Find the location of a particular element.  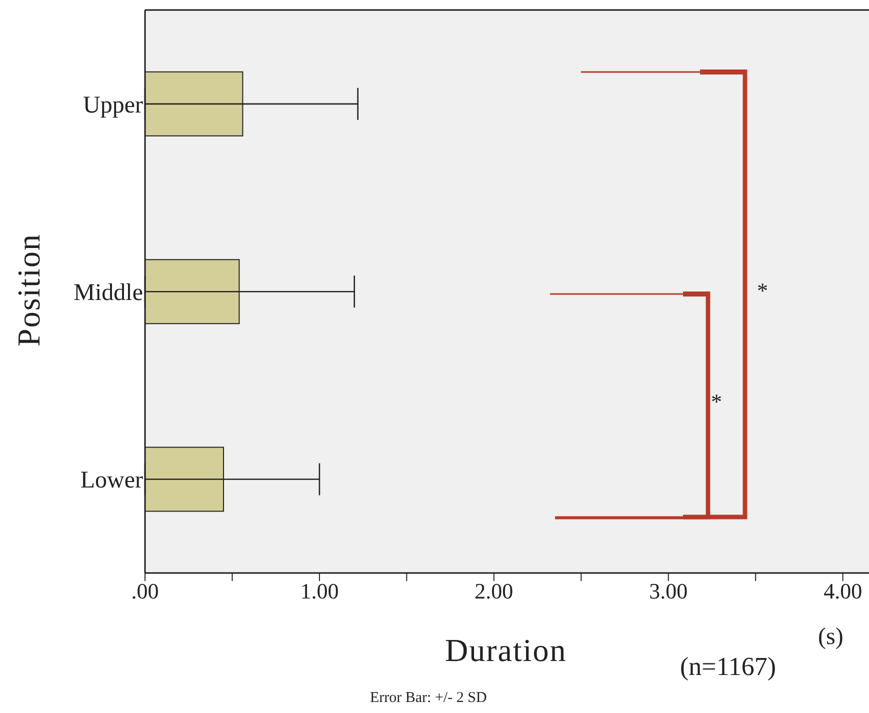

y-tick-label: Middle is located at coordinates (108, 293).